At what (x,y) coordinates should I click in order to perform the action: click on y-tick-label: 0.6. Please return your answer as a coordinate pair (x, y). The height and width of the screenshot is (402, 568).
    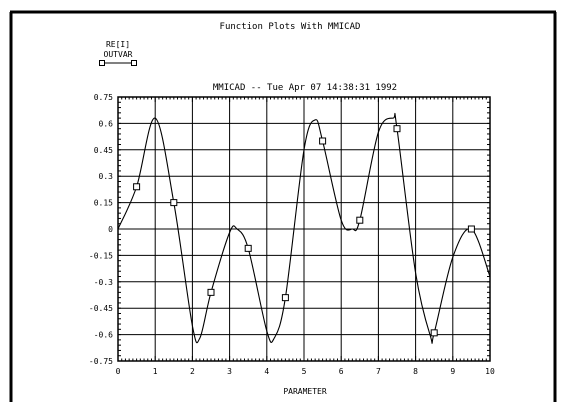
    Looking at the image, I should click on (106, 123).